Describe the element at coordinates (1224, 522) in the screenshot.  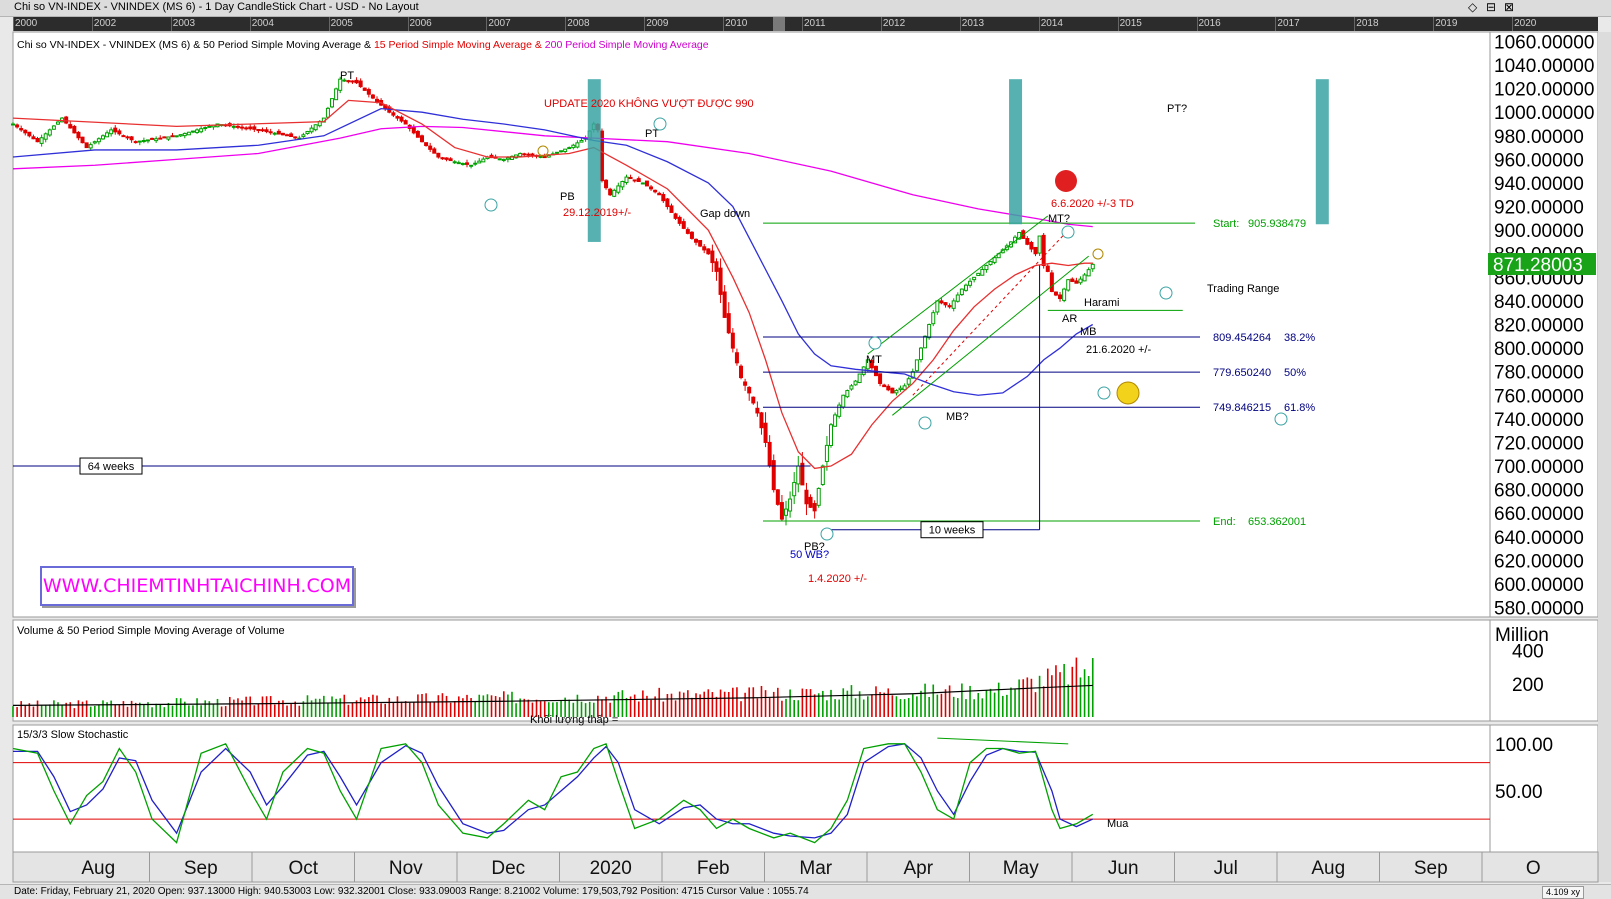
I see `fib-level-name: End:` at that location.